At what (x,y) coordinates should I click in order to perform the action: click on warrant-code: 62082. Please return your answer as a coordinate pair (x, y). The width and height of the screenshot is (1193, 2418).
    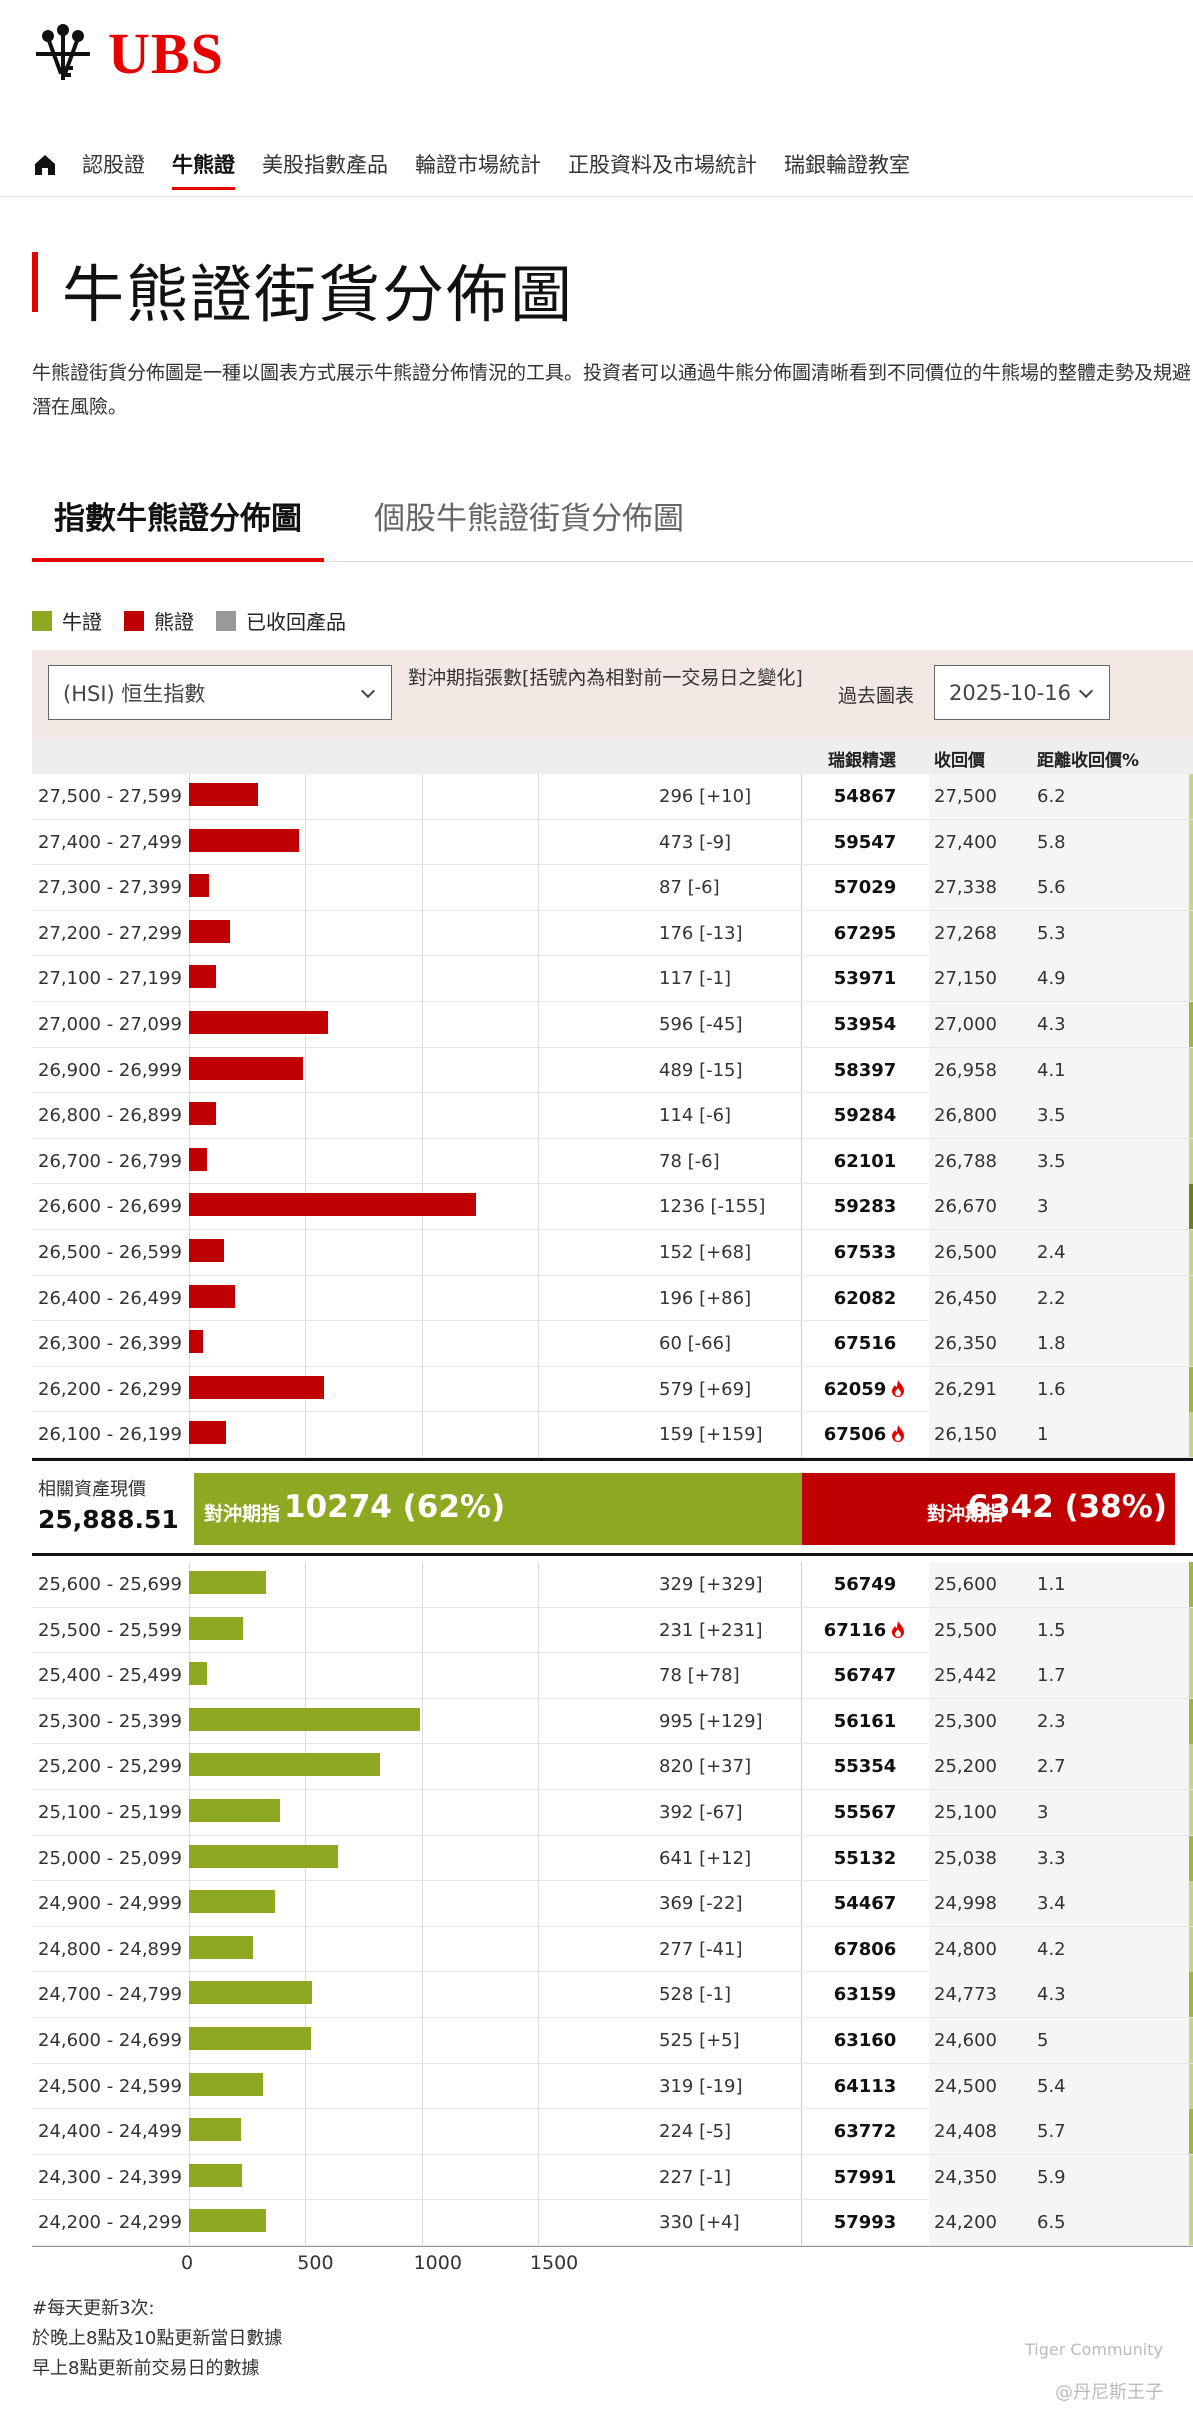
    Looking at the image, I should click on (865, 1298).